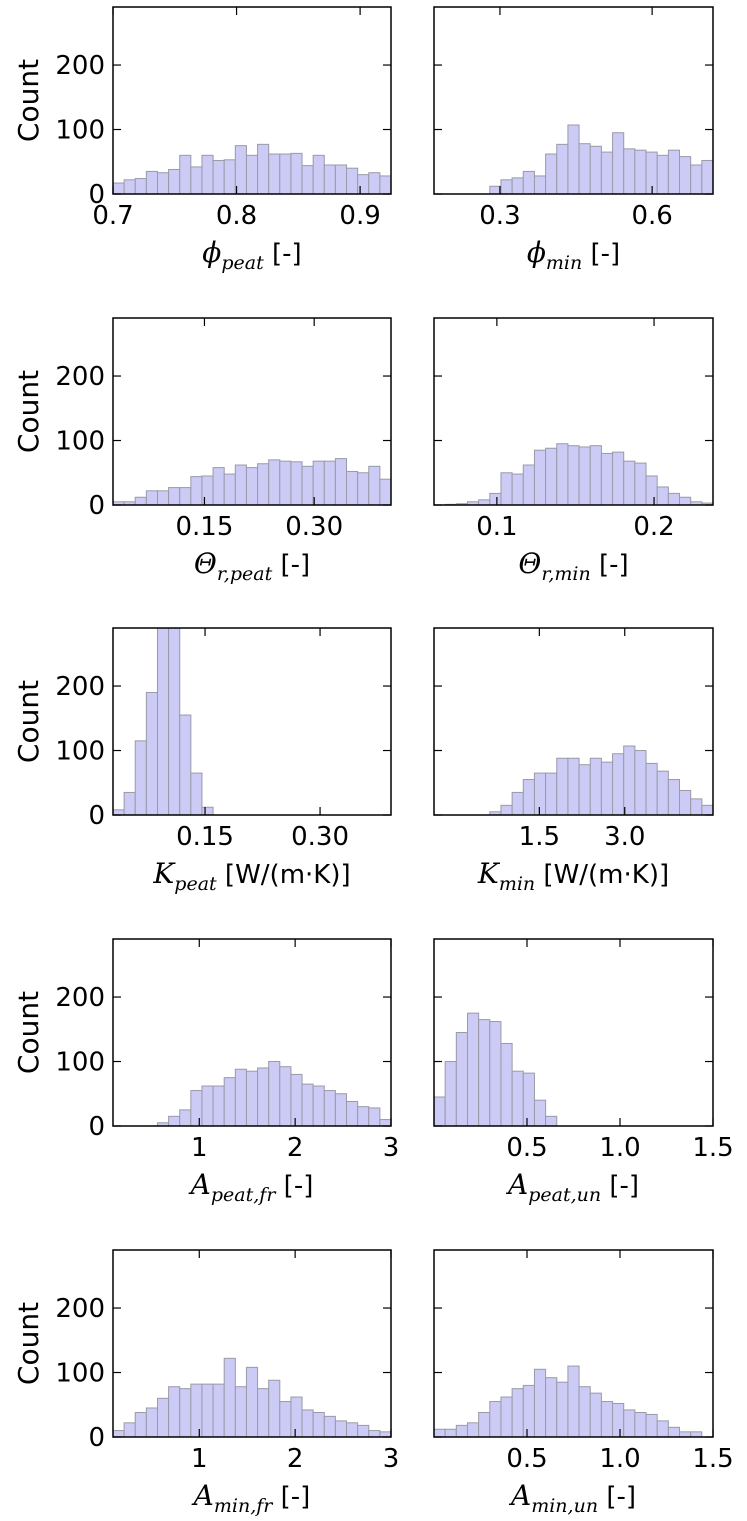 This screenshot has width=747, height=1521. What do you see at coordinates (619, 1148) in the screenshot?
I see `x-tick-label: 1.0` at bounding box center [619, 1148].